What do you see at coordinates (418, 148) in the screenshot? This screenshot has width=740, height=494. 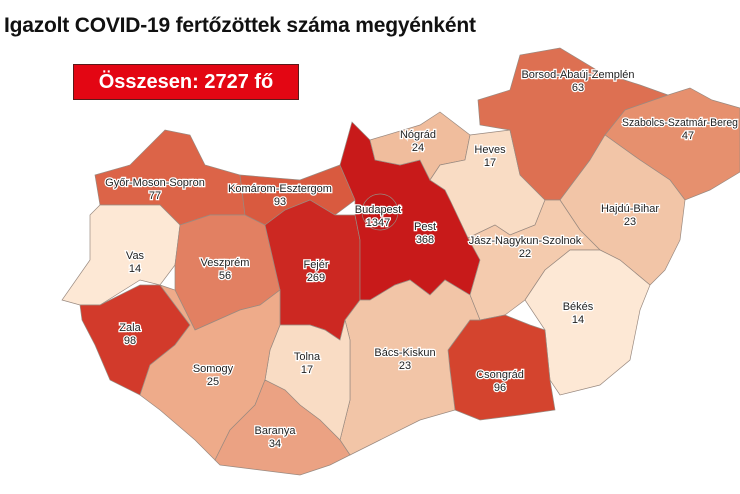 I see `county-value-label: 24` at bounding box center [418, 148].